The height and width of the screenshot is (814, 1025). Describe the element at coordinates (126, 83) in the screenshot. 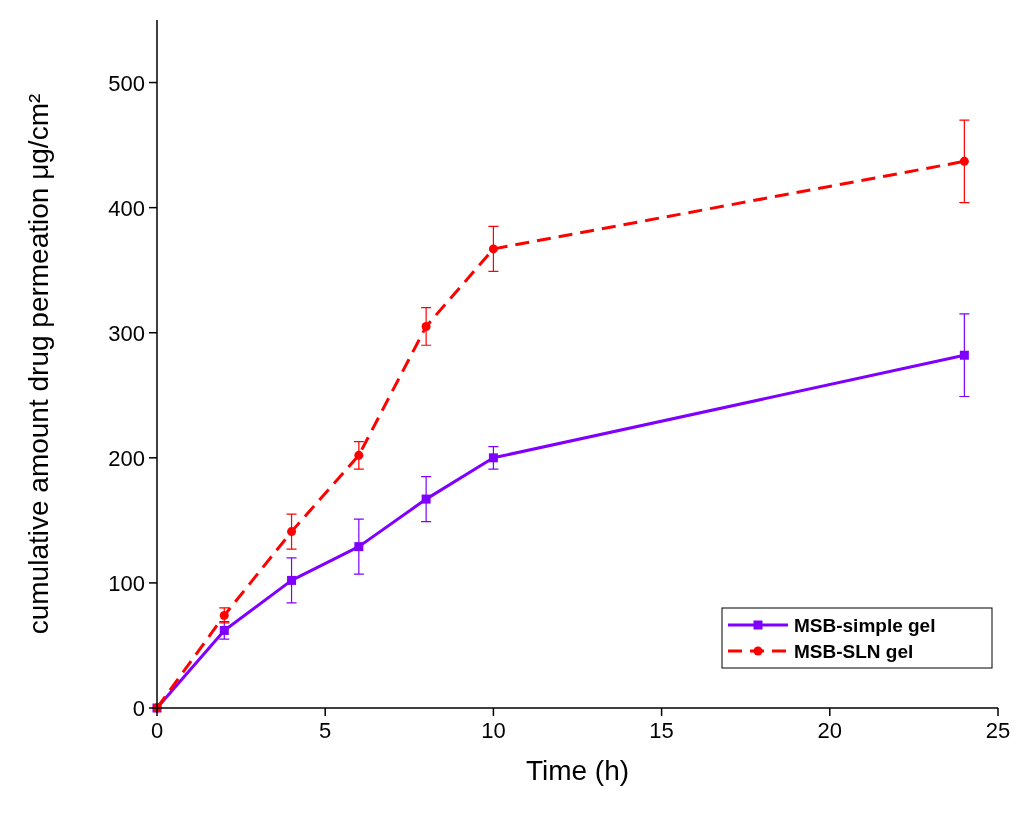

I see `y-tick-label: 500` at that location.